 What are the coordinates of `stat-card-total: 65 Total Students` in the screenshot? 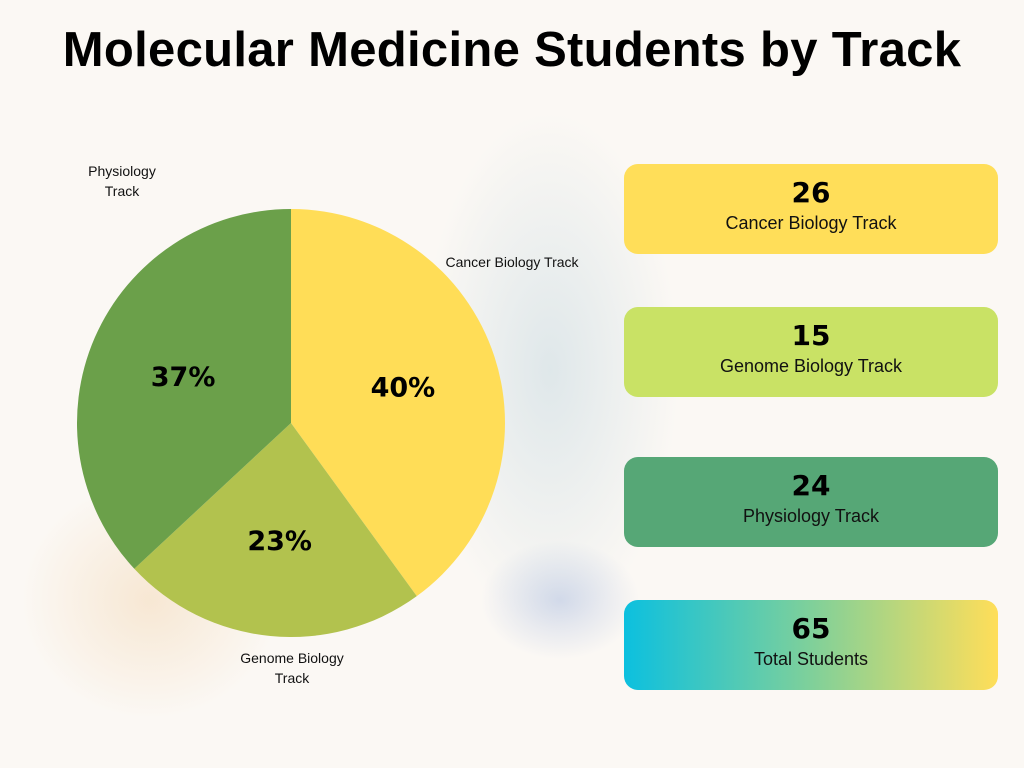 It's located at (811, 645).